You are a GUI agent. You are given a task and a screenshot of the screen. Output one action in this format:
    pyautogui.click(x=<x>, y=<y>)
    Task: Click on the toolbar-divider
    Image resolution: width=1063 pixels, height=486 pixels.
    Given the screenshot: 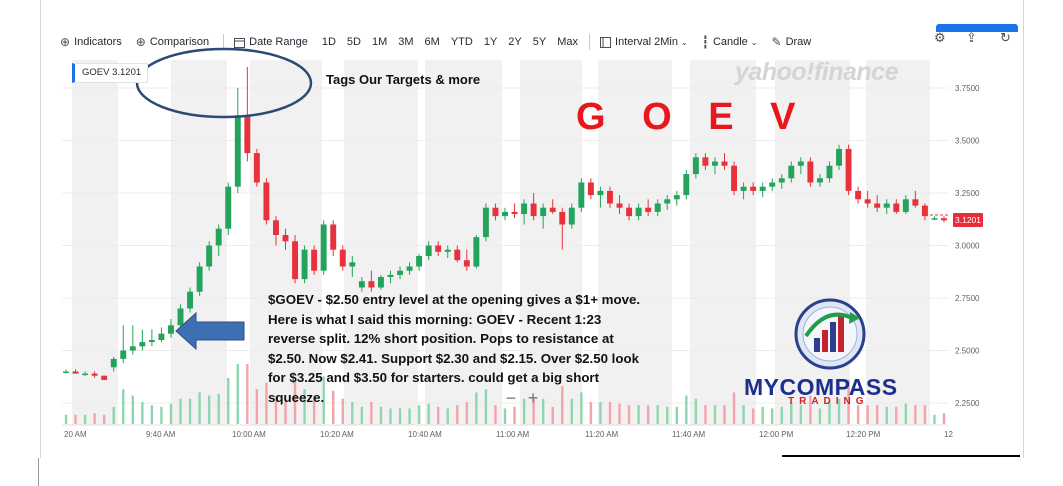 What is the action you would take?
    pyautogui.click(x=224, y=42)
    